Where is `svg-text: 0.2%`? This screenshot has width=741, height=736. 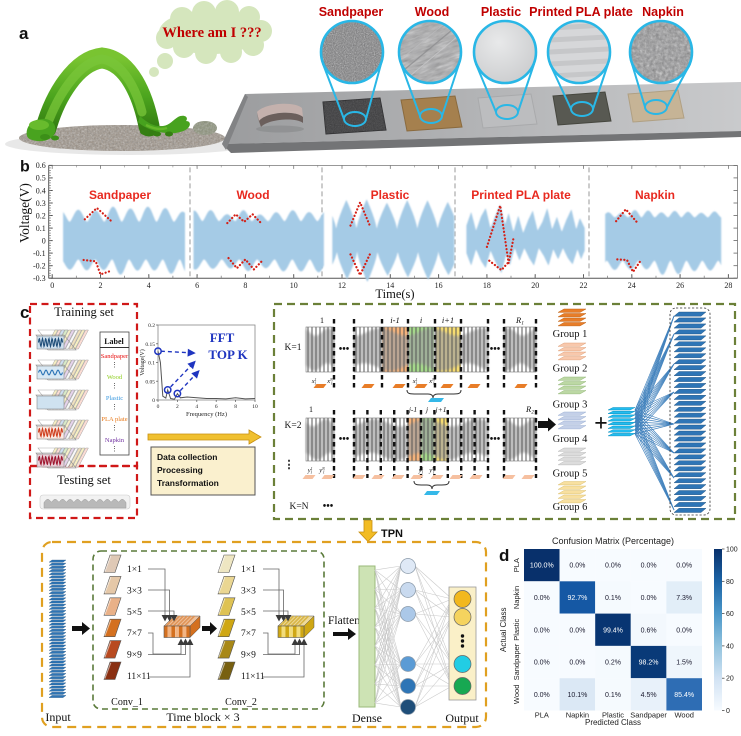
svg-text: 0.2% is located at coordinates (613, 663).